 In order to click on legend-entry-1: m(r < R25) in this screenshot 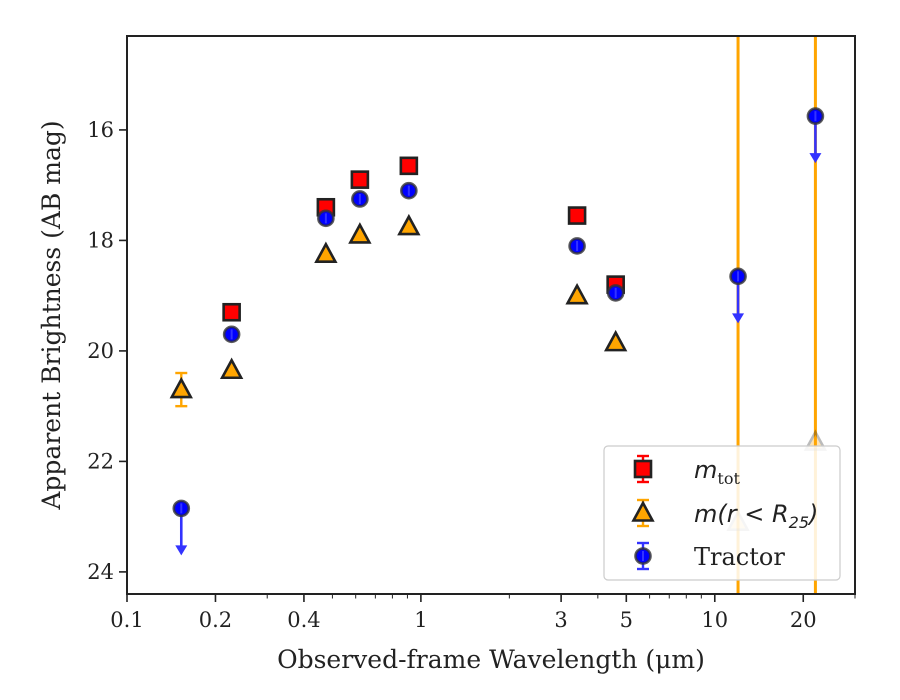, I will do `click(724, 515)`.